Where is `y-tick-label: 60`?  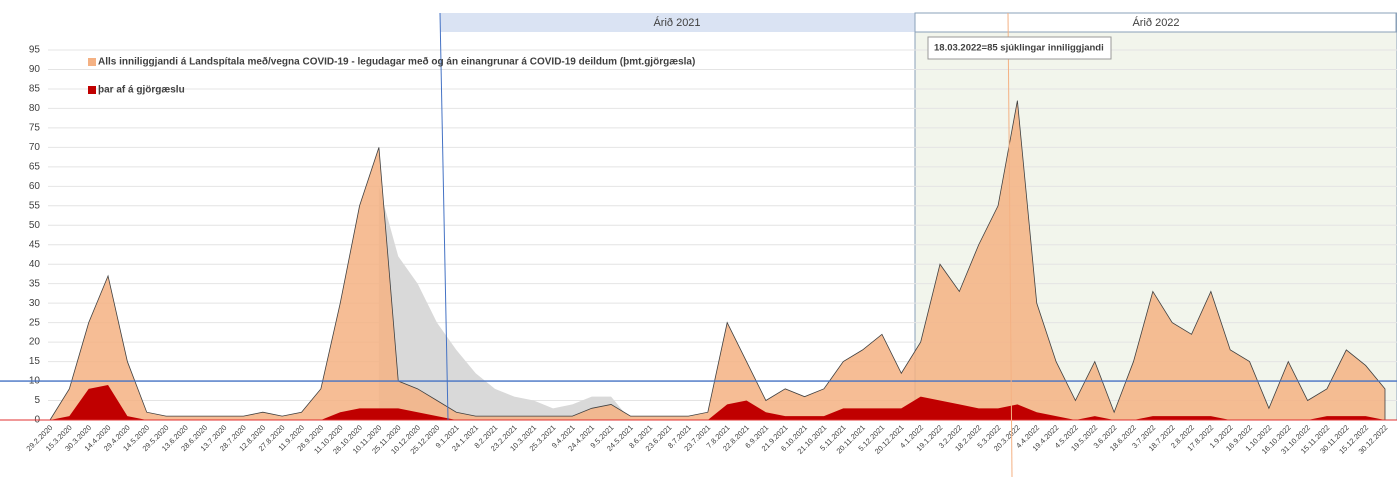 y-tick-label: 60 is located at coordinates (35, 186).